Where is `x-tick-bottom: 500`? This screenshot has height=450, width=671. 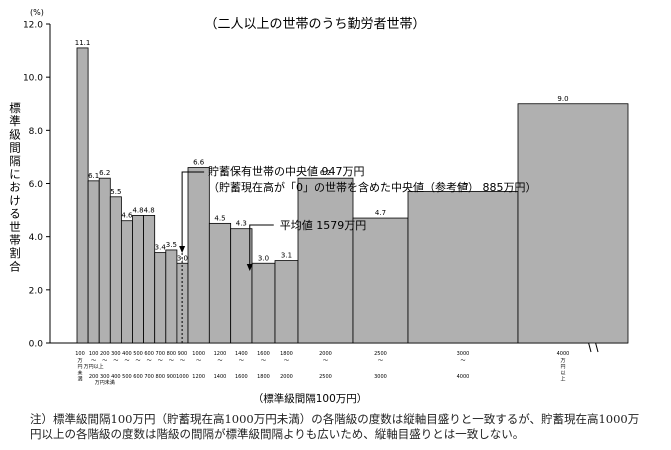 x-tick-bottom: 500 is located at coordinates (127, 377).